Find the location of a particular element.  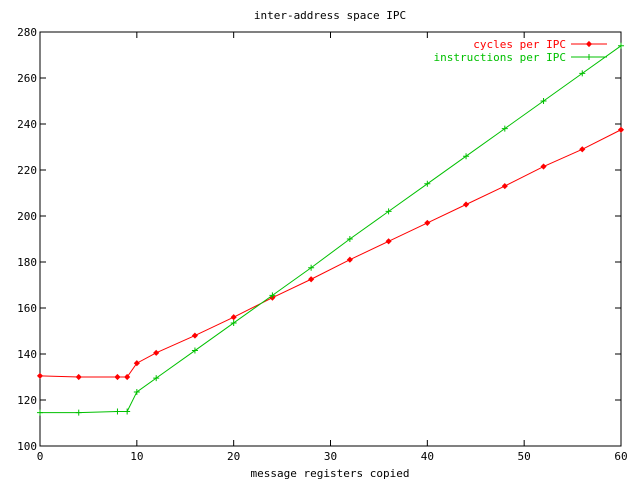

y-tick-label: 280 is located at coordinates (27, 32).